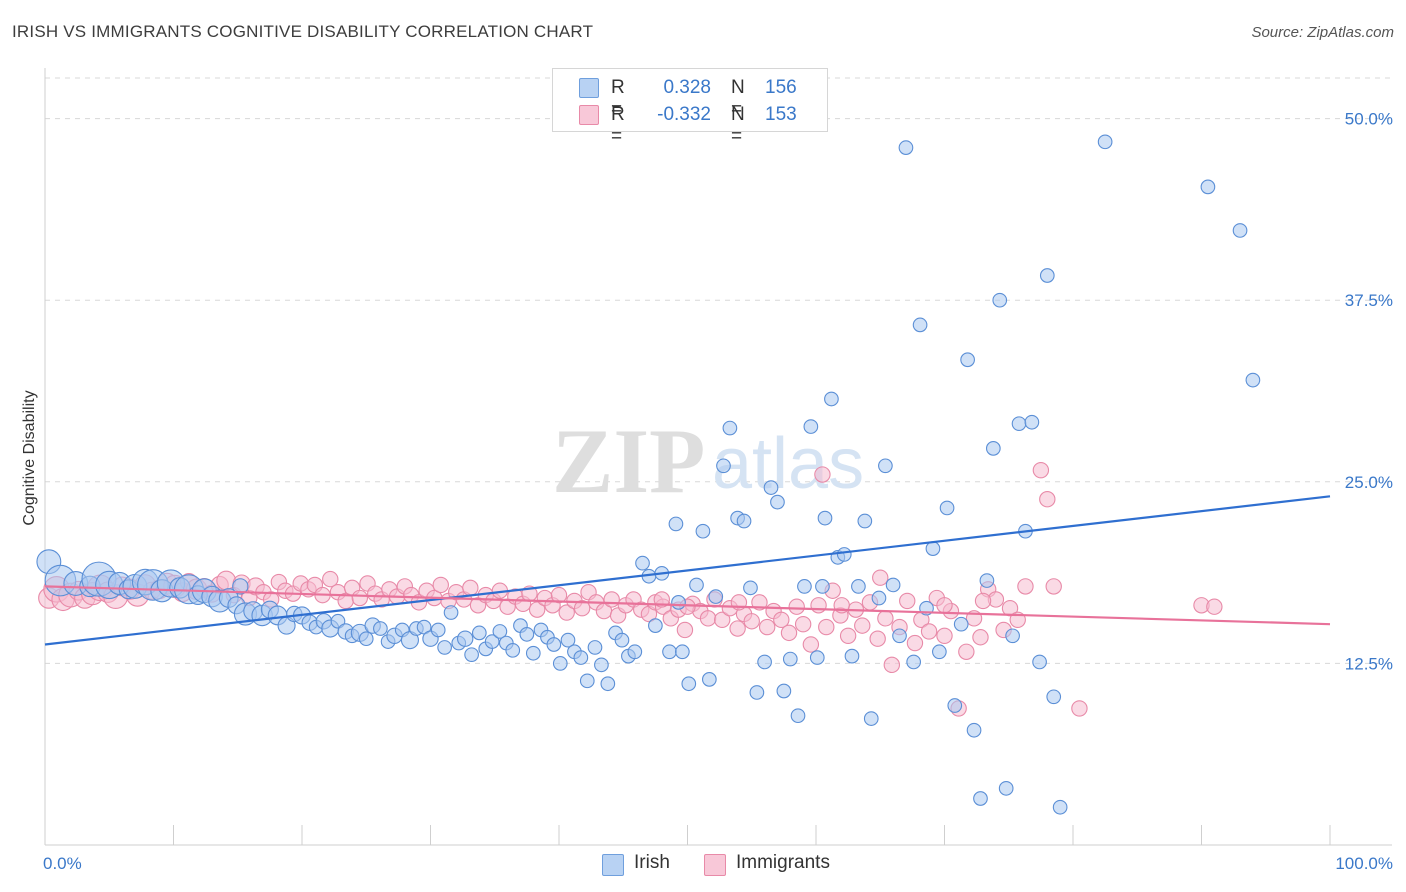  I want to click on source-label: Source: ZipAtlas.com, so click(1322, 32).